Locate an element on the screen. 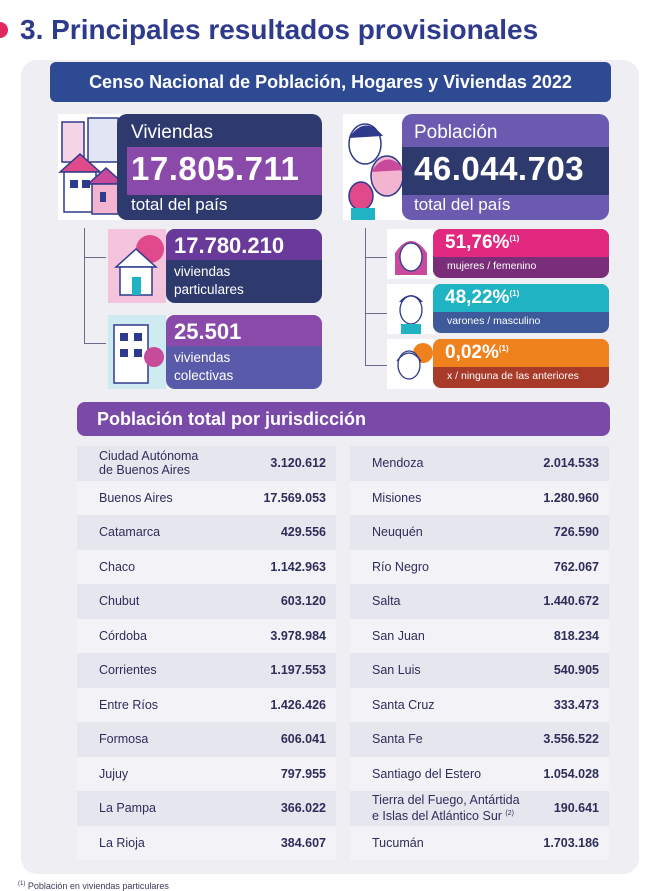  jurisdiction-name-line1: Salta is located at coordinates (386, 601).